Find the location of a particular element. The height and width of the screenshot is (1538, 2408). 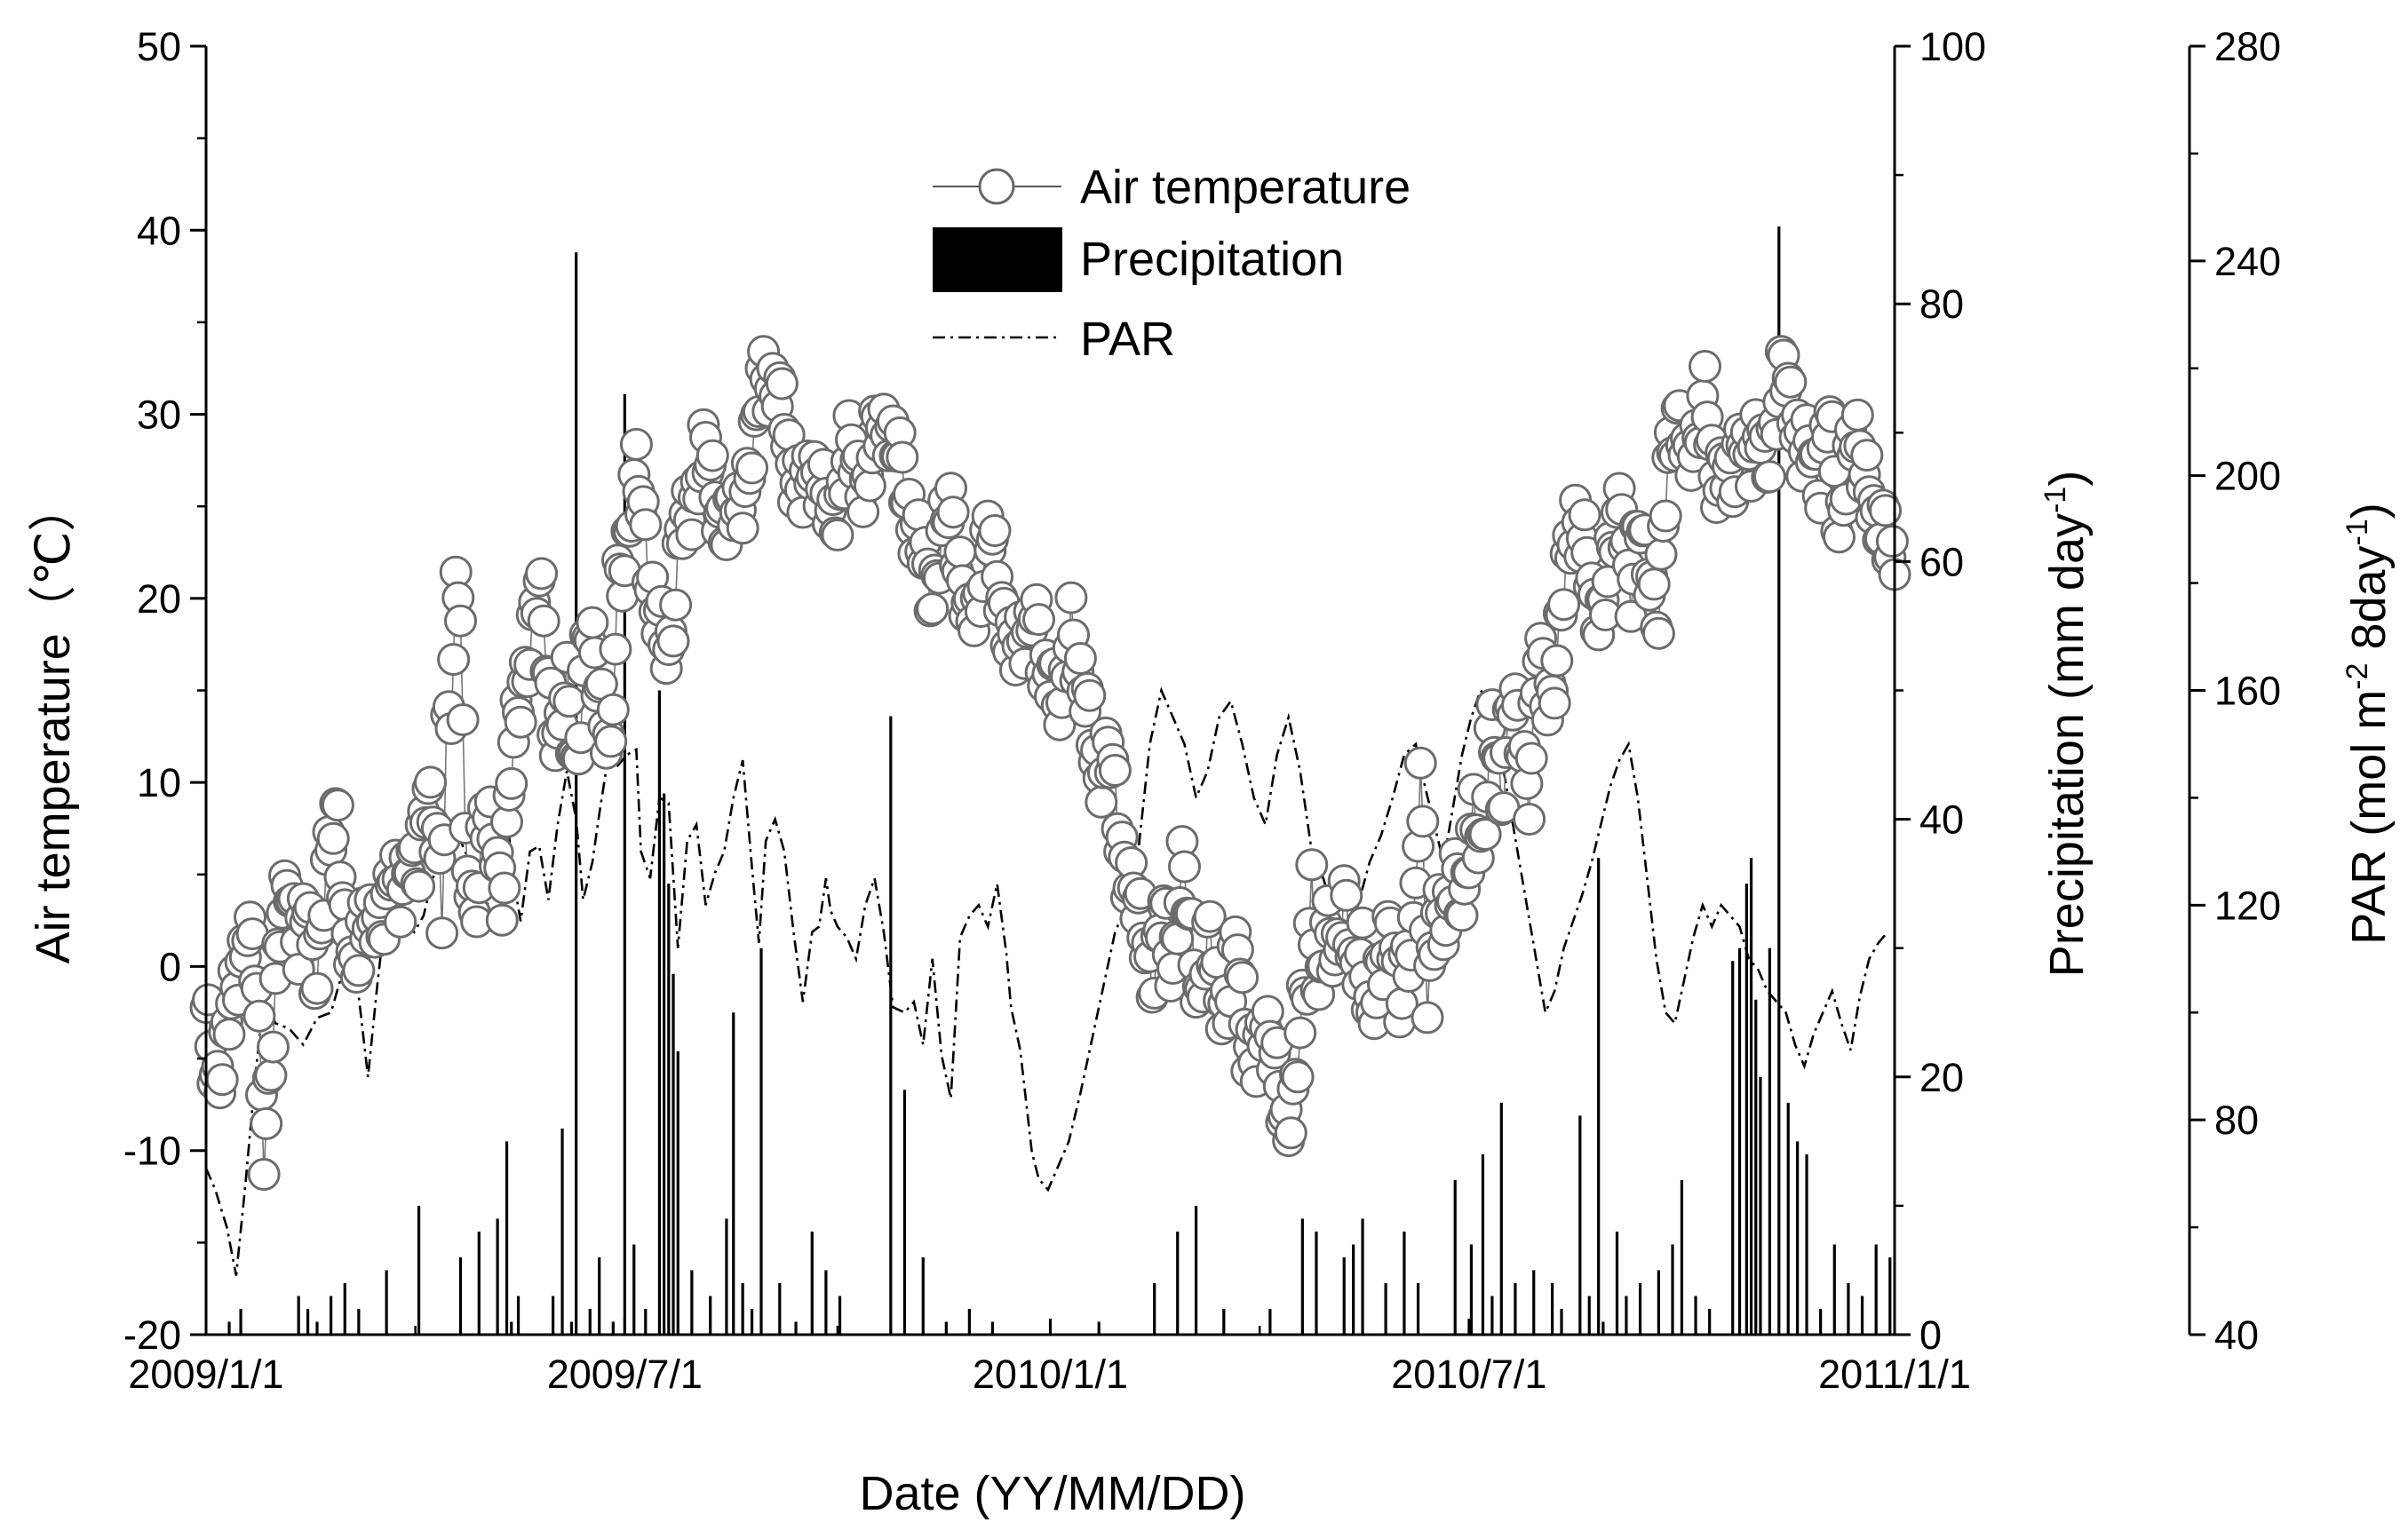

x-tick-label-0: 2009/1/1 is located at coordinates (206, 1374).